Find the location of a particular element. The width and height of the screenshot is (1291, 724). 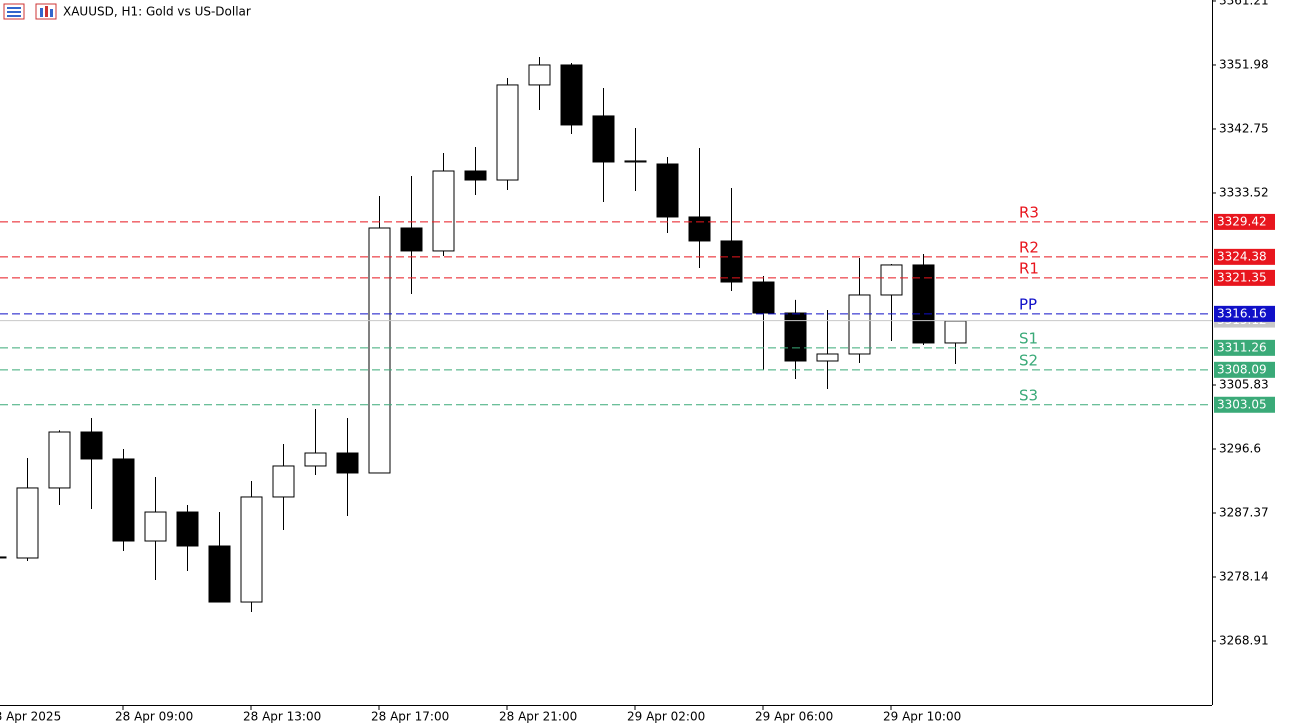

y-tick-label: 3305.83 is located at coordinates (1244, 384).